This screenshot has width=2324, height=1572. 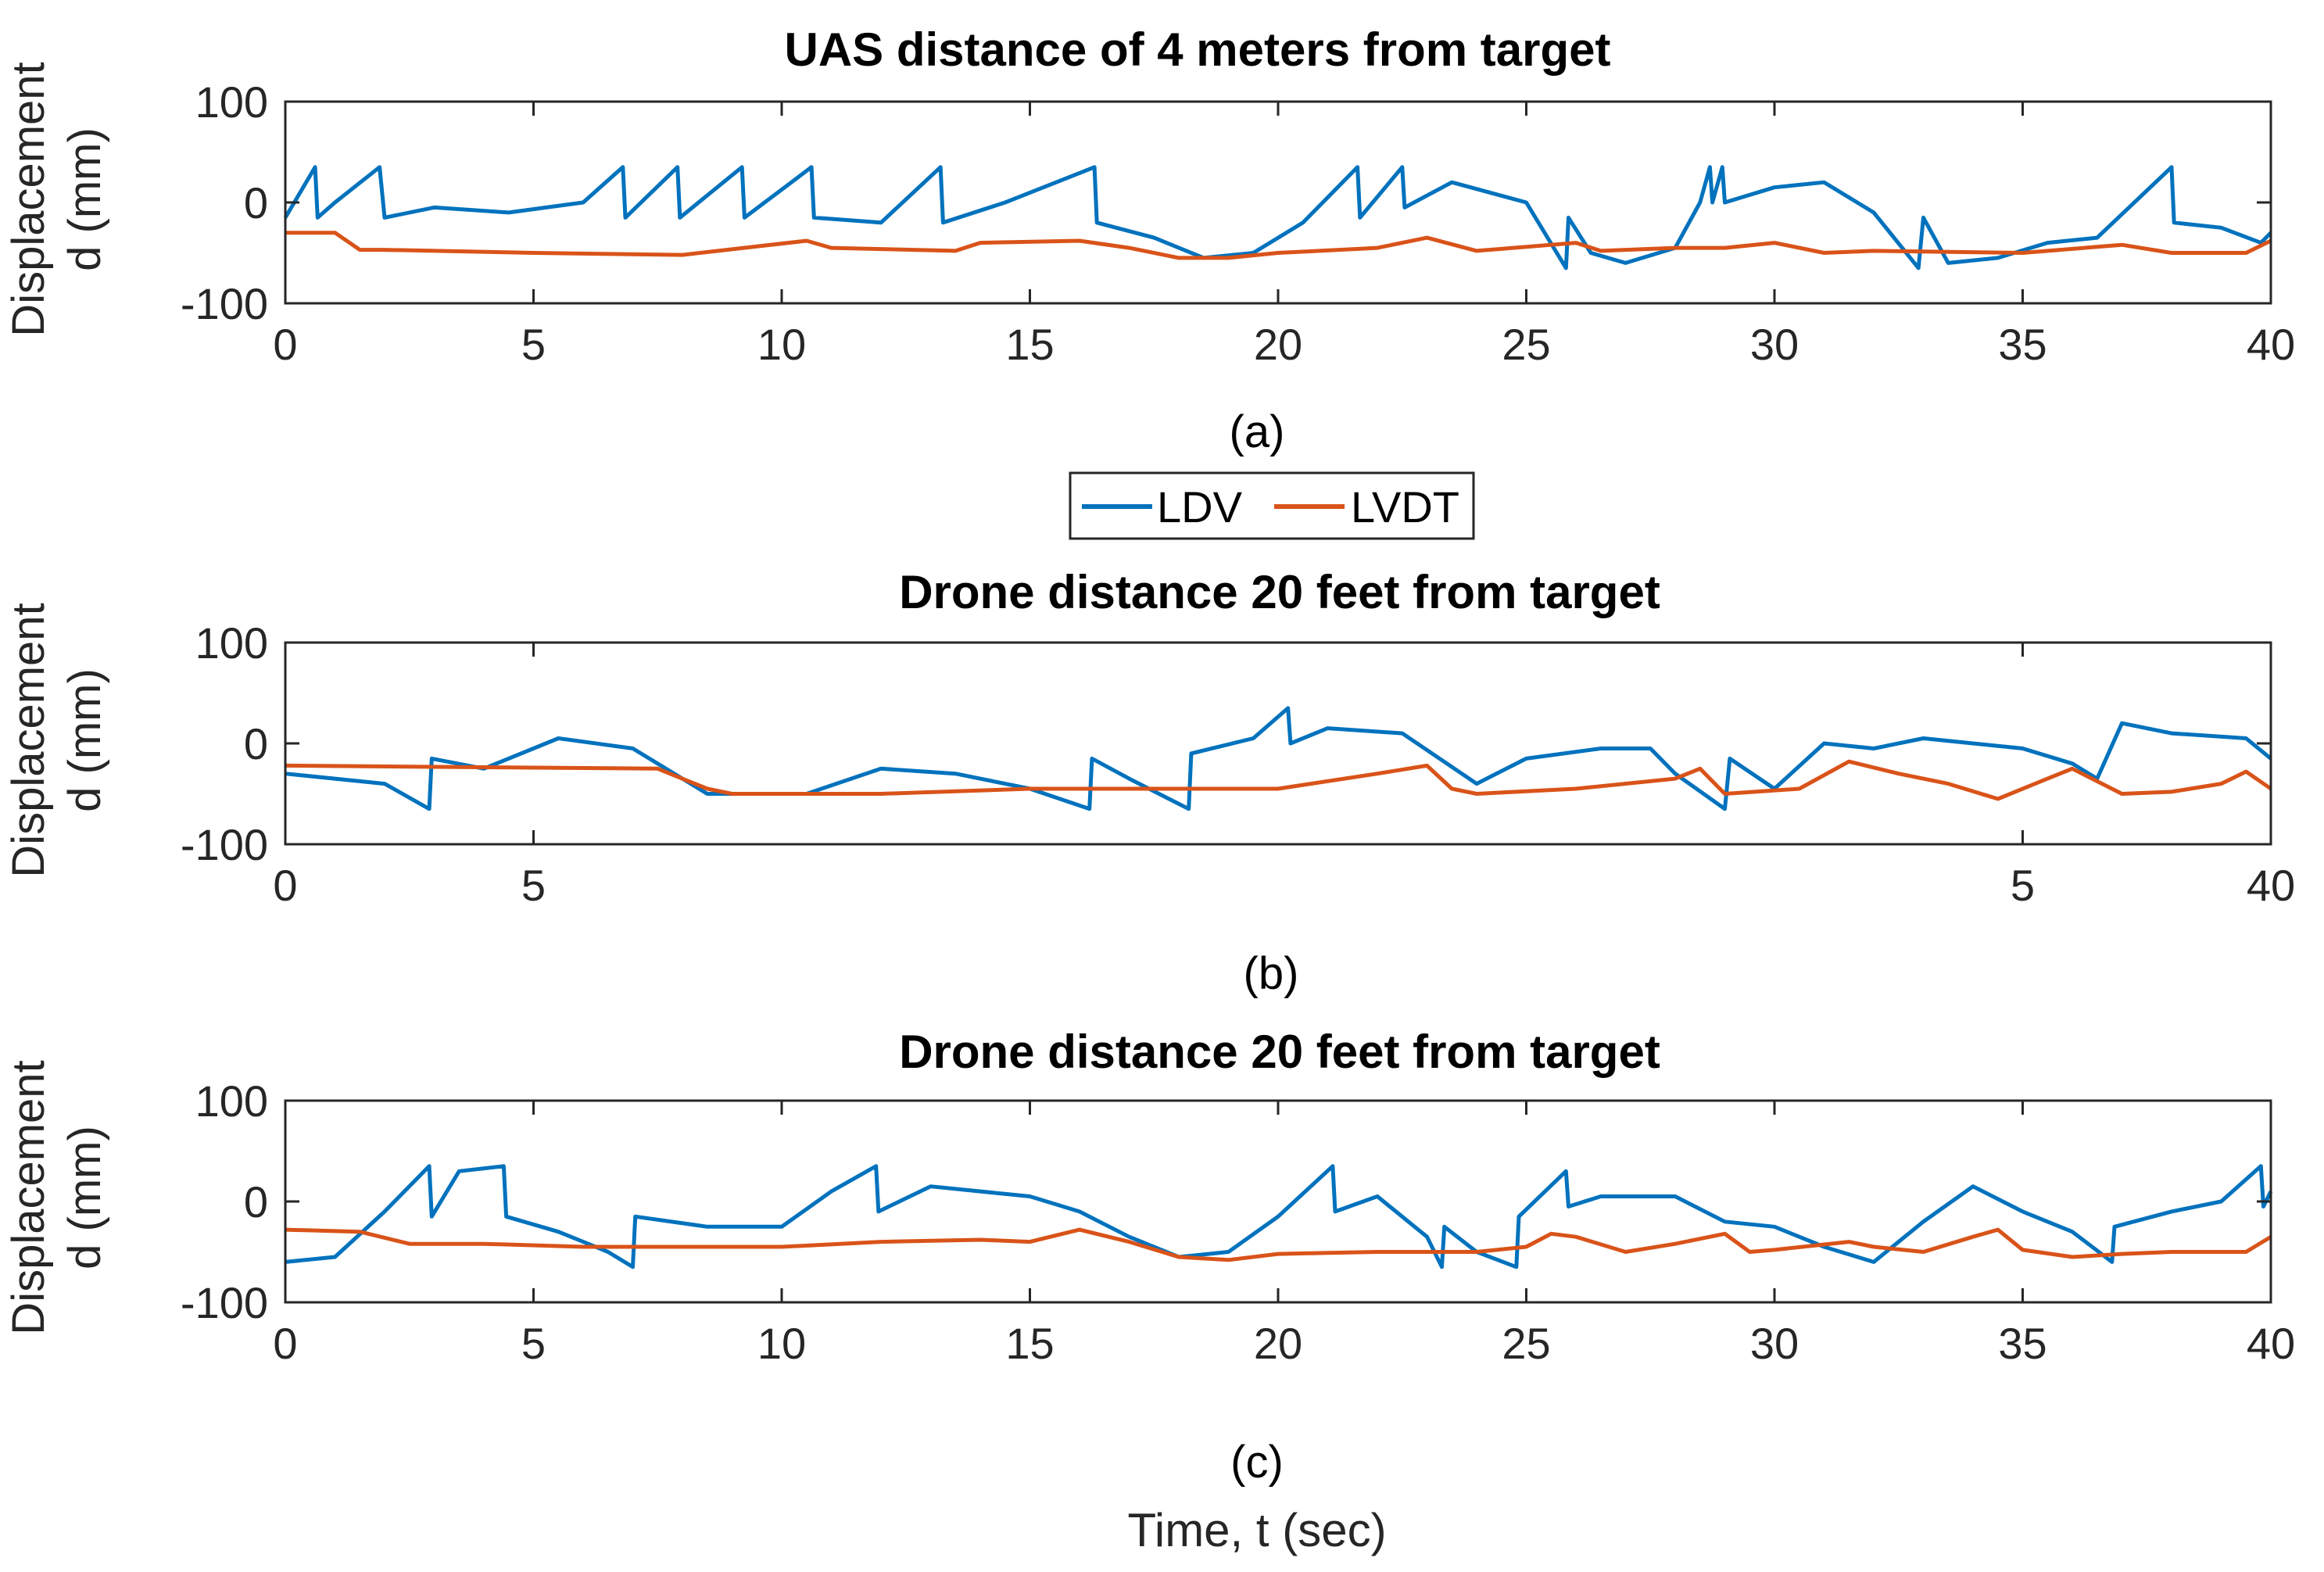 I want to click on legend-lvdt-label: LVDT, so click(x=1405, y=507).